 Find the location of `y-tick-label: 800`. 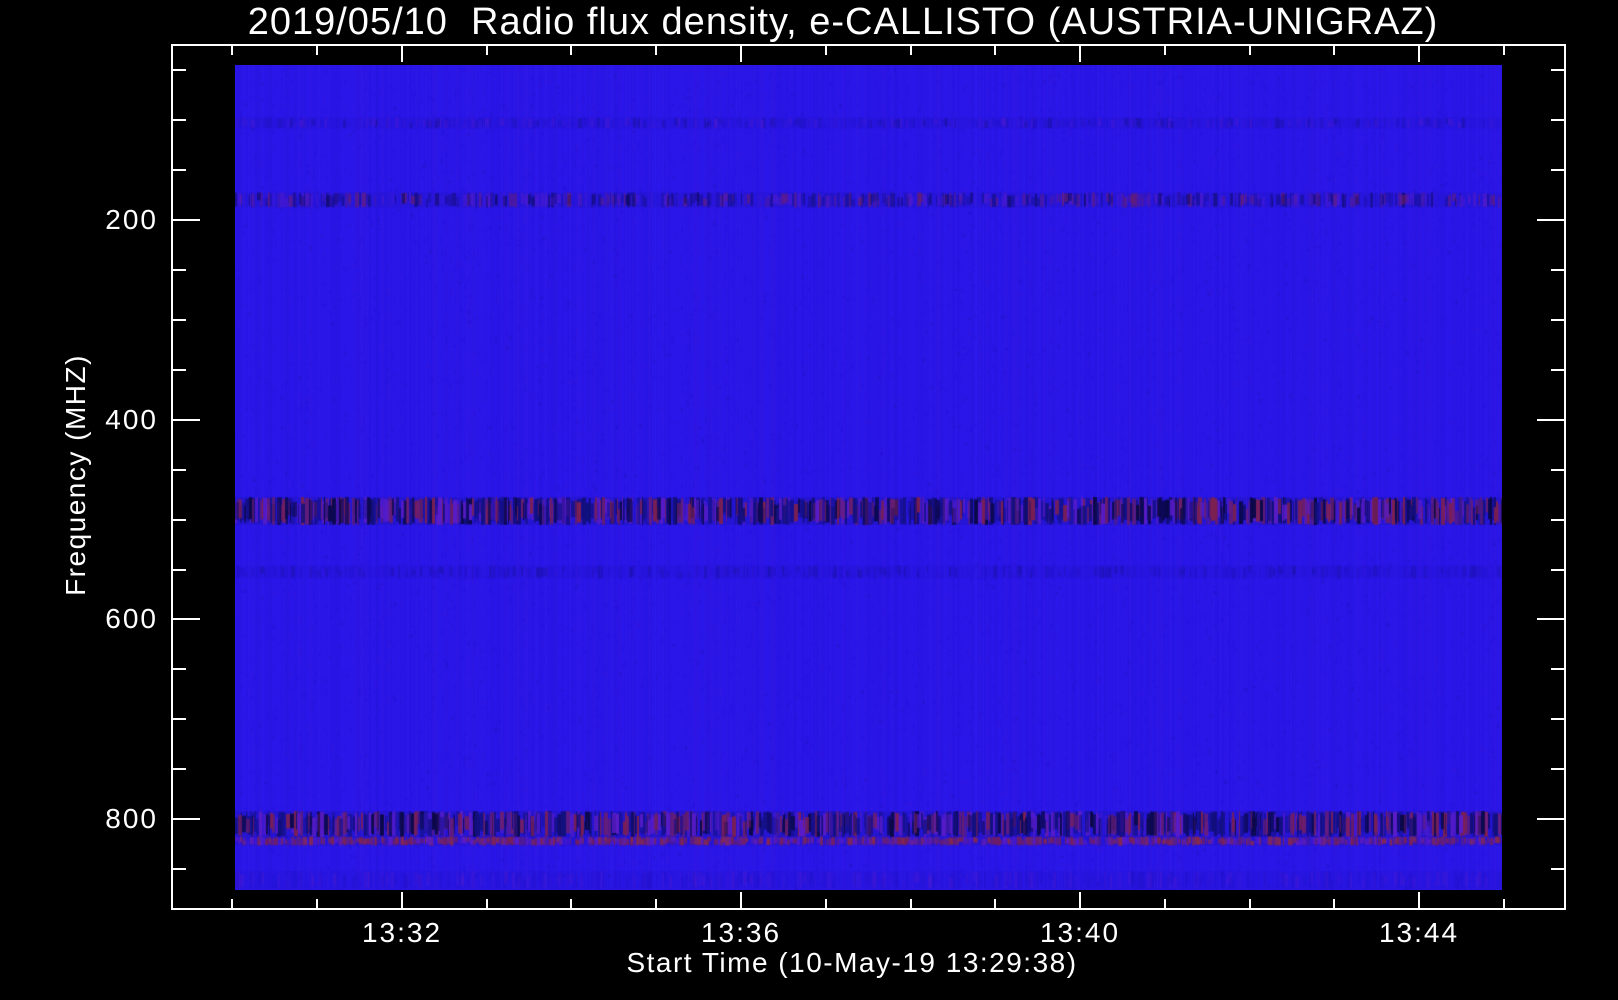

y-tick-label: 800 is located at coordinates (131, 818).